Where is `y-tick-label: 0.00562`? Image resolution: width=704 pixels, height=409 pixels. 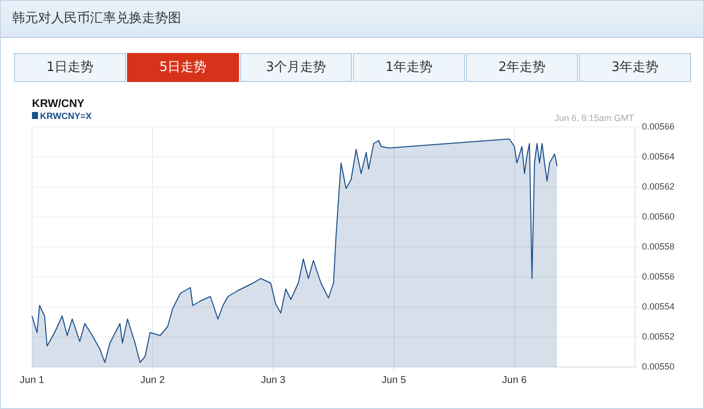
y-tick-label: 0.00562 is located at coordinates (658, 186).